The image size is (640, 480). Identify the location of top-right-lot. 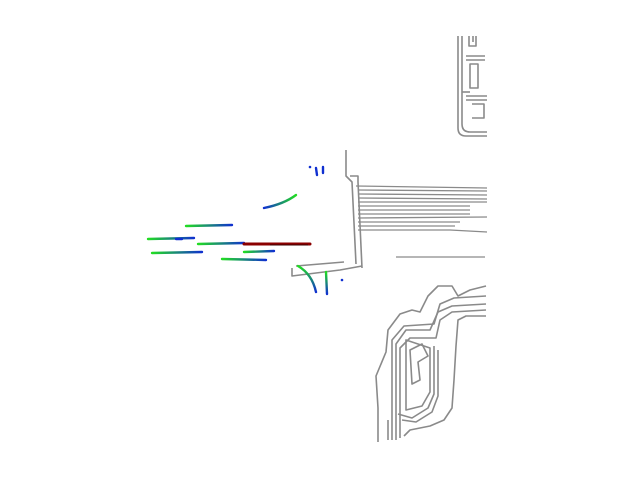
(472, 86).